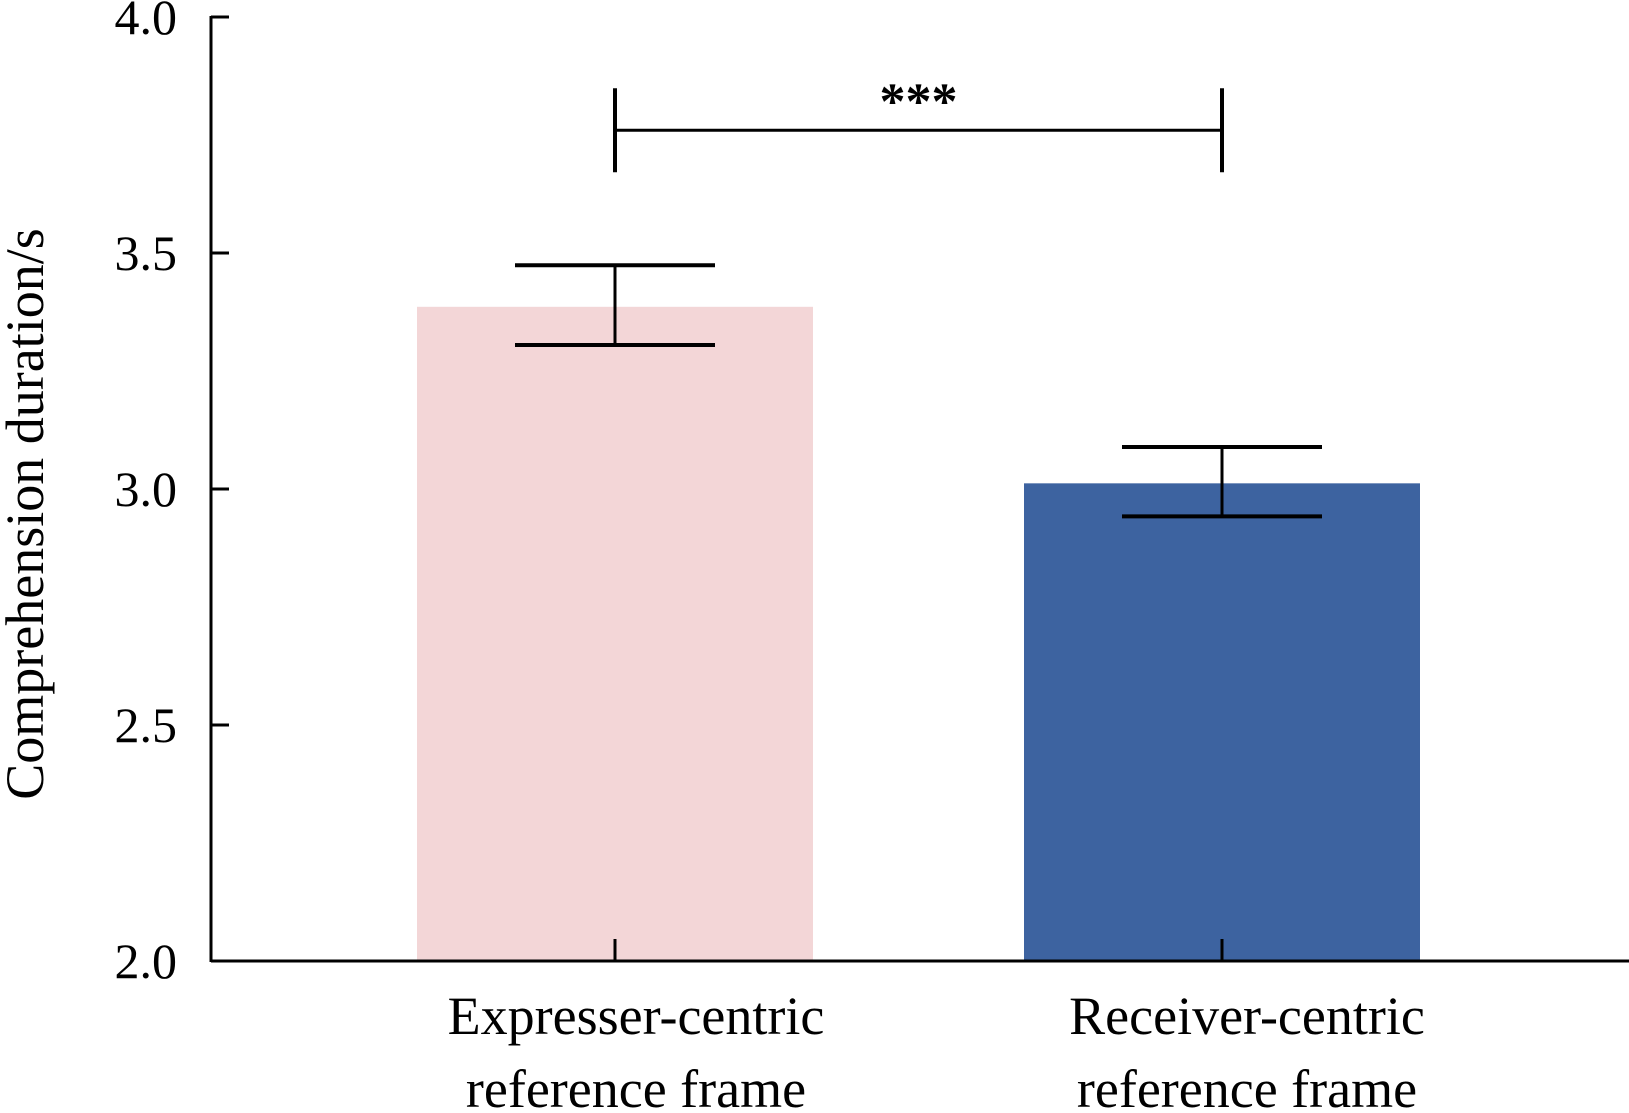  What do you see at coordinates (146, 22) in the screenshot?
I see `y-tick-label: 4.0` at bounding box center [146, 22].